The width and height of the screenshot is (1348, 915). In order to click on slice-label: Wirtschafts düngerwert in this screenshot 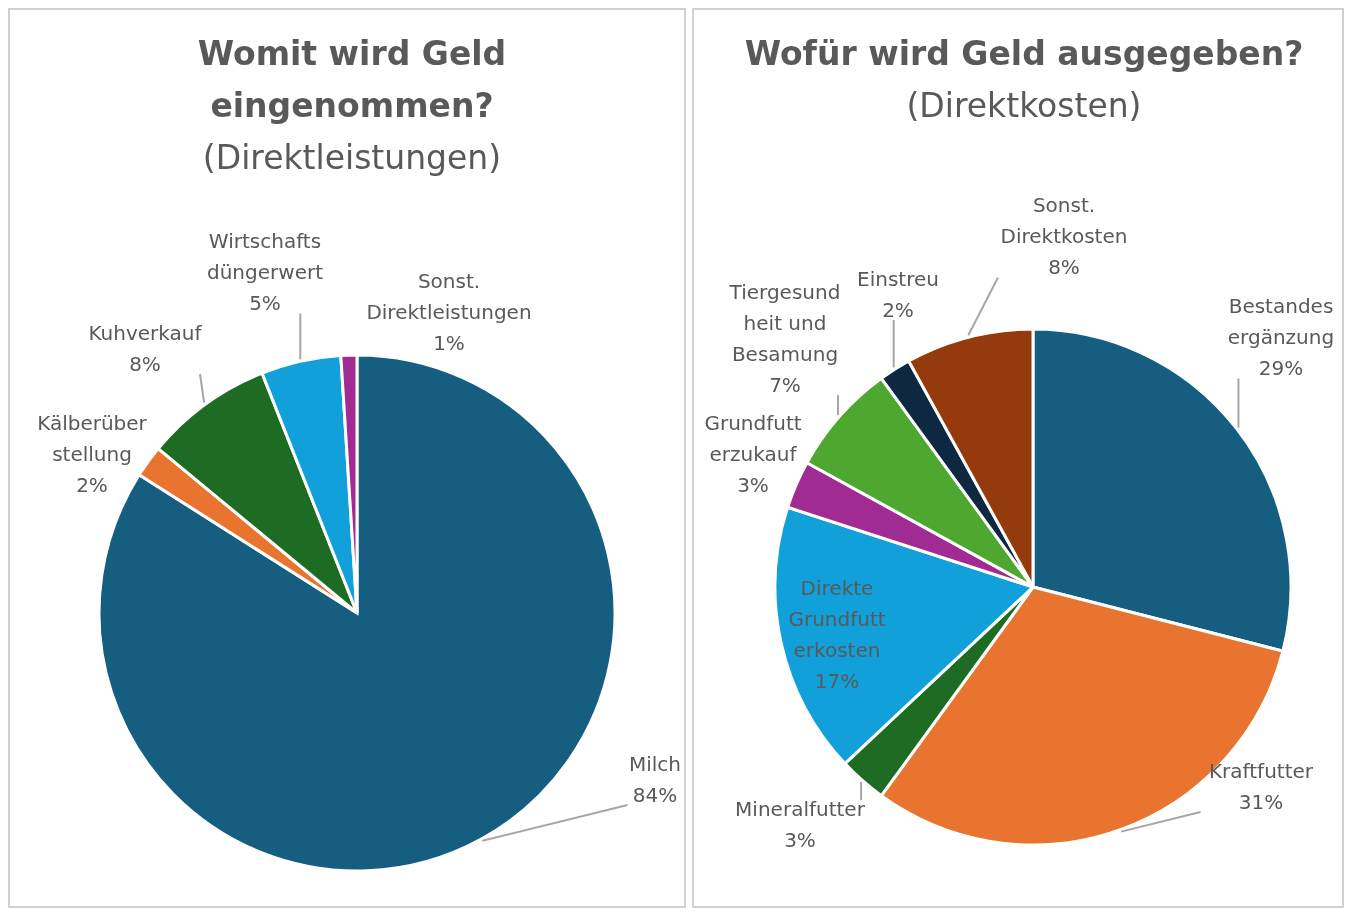, I will do `click(265, 256)`.